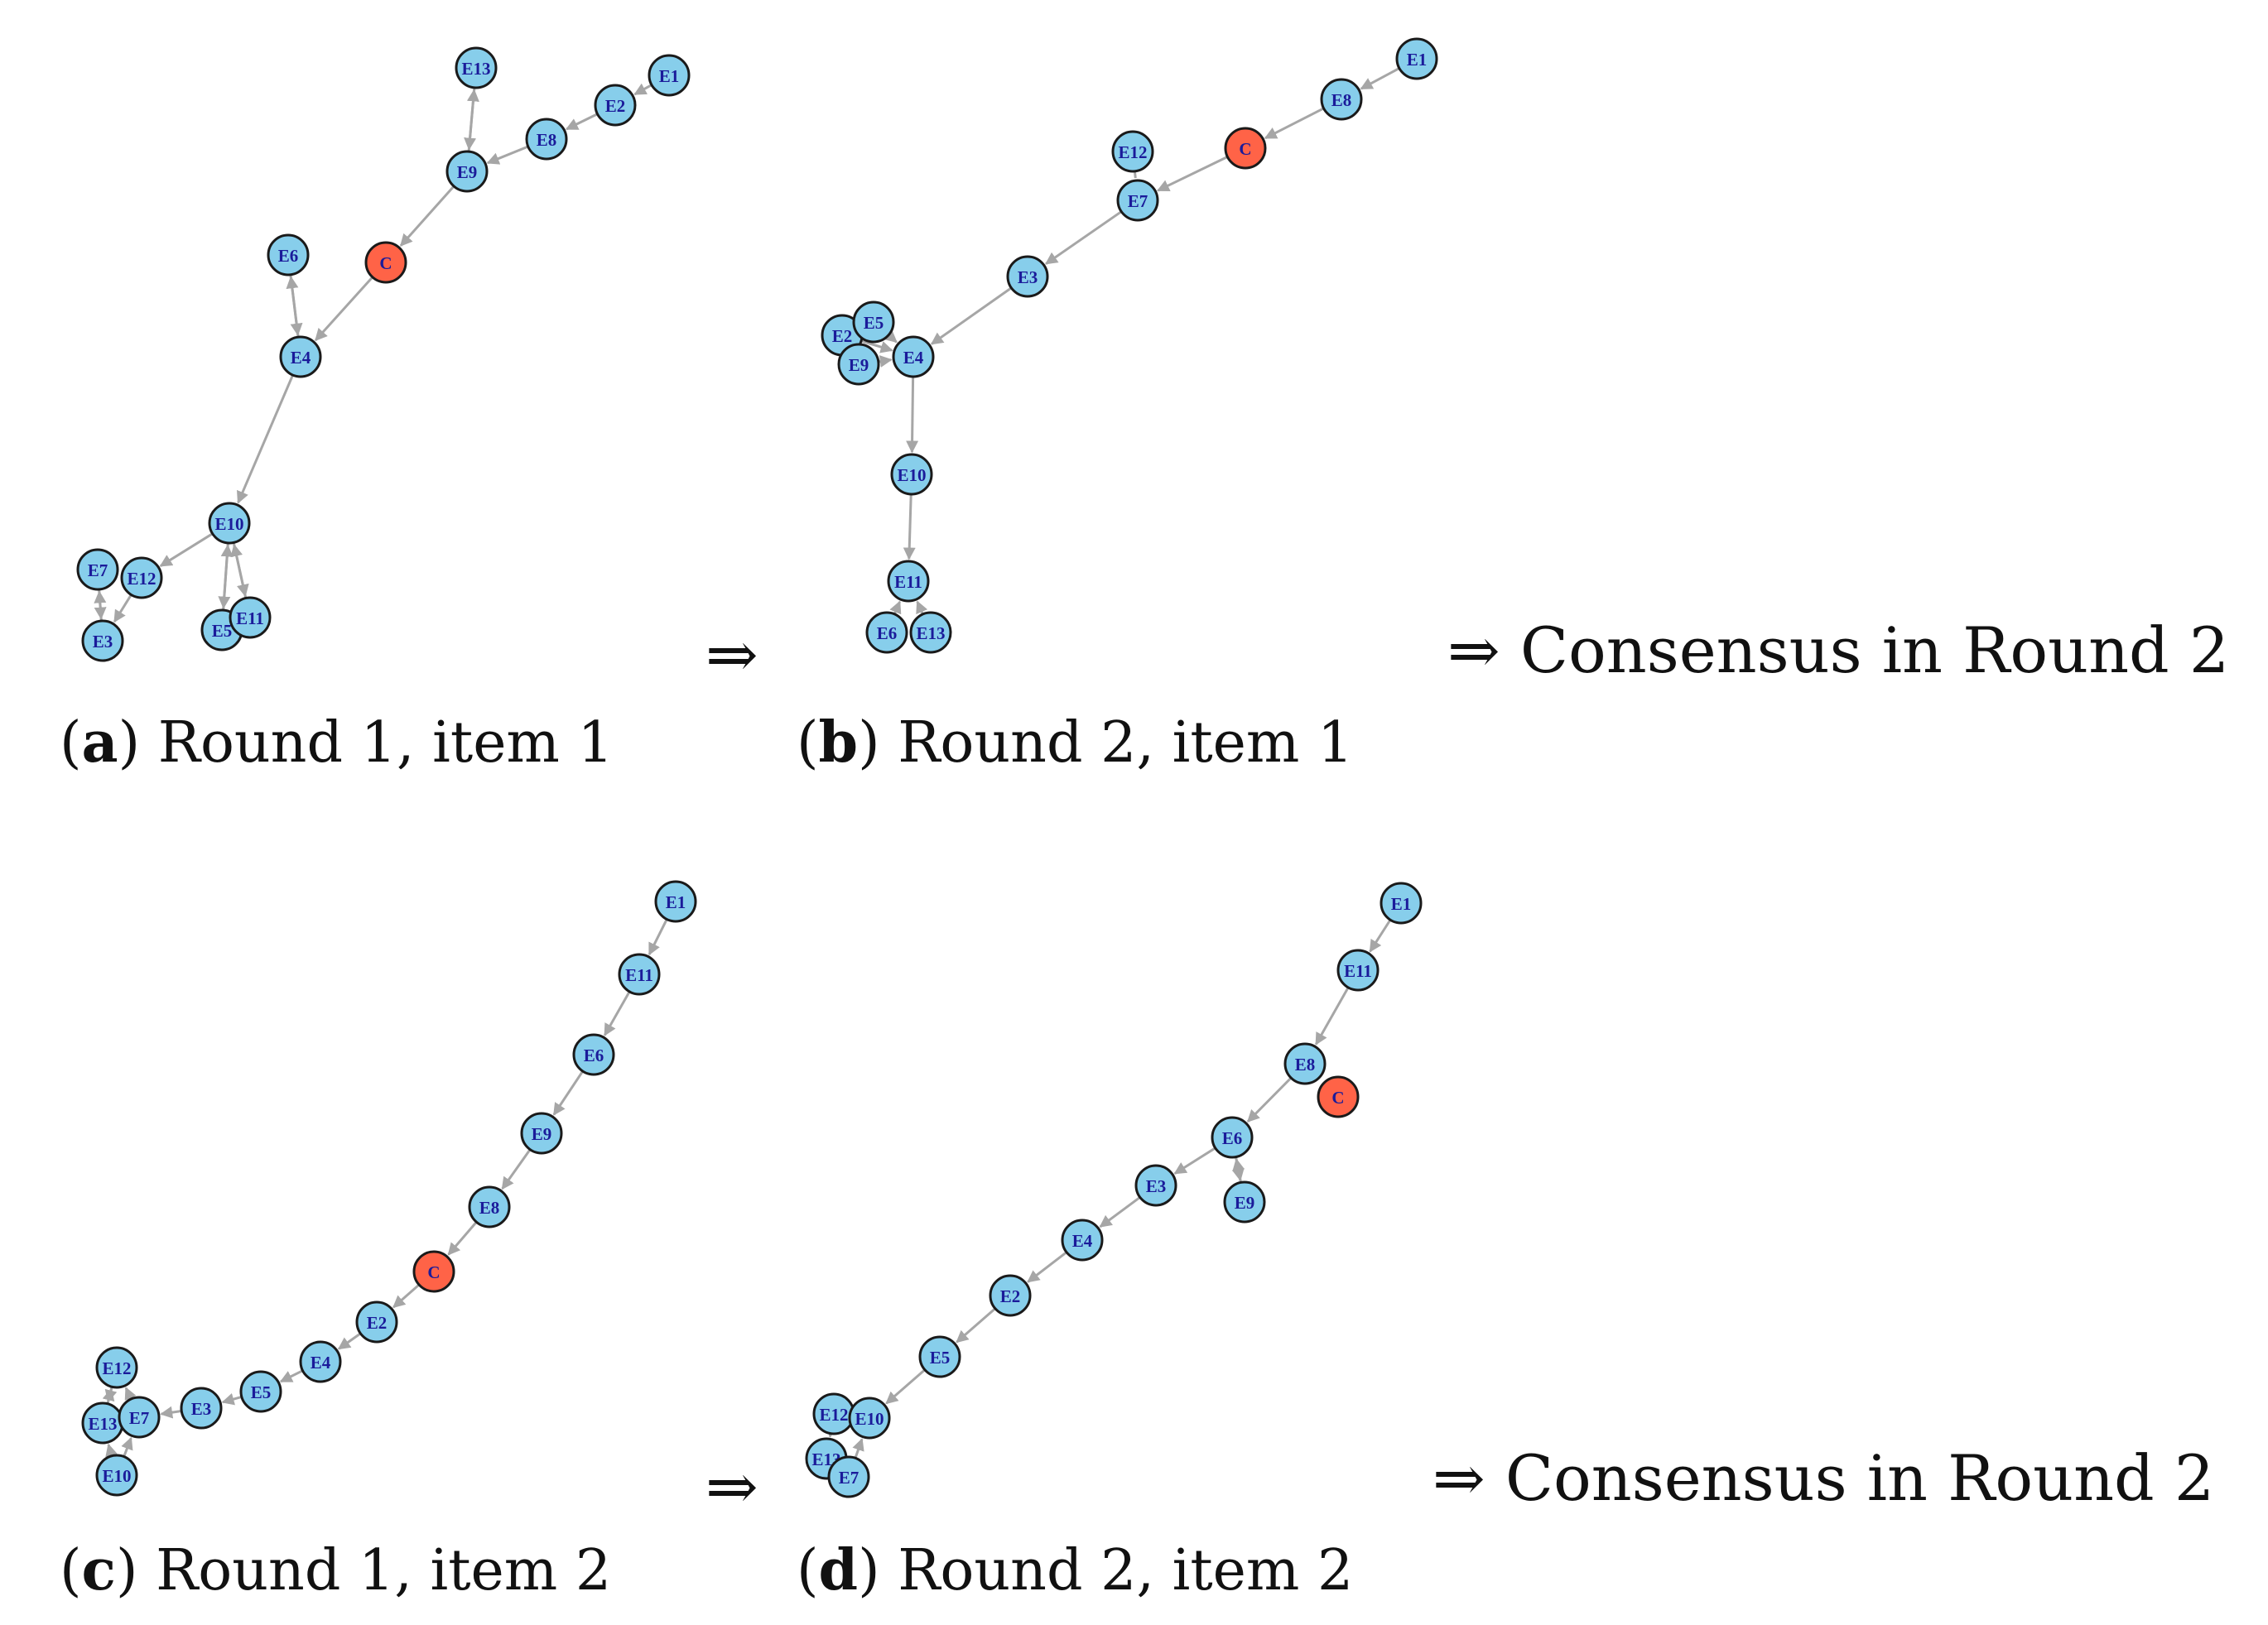 This screenshot has width=2268, height=1625. I want to click on edge-e3-to-e4, so click(1119, 1212).